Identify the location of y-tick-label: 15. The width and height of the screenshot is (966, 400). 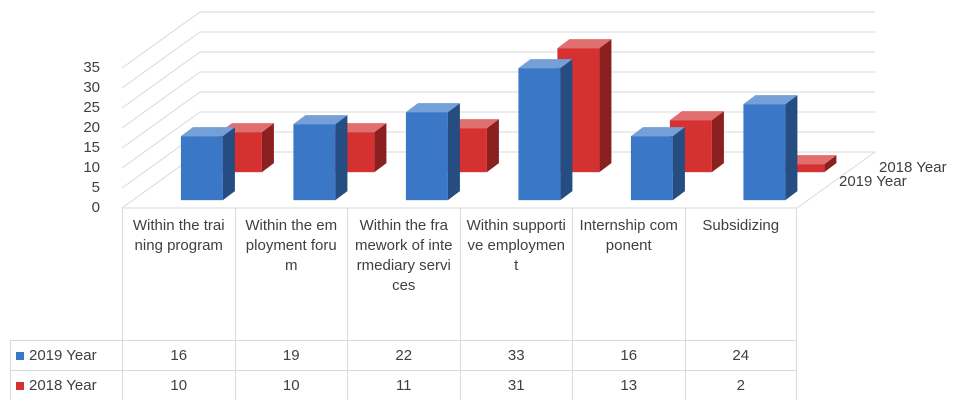
(91, 147).